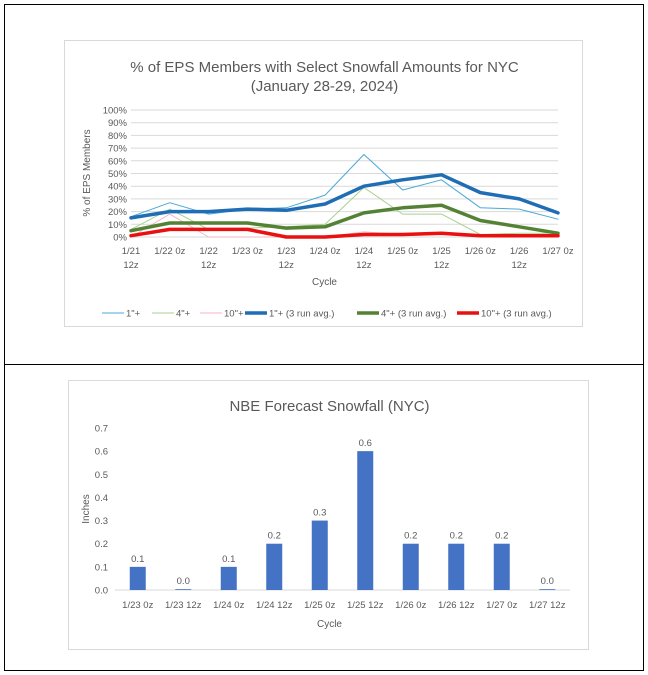 This screenshot has height=675, width=648. I want to click on x-tick-label: 1/24, so click(364, 251).